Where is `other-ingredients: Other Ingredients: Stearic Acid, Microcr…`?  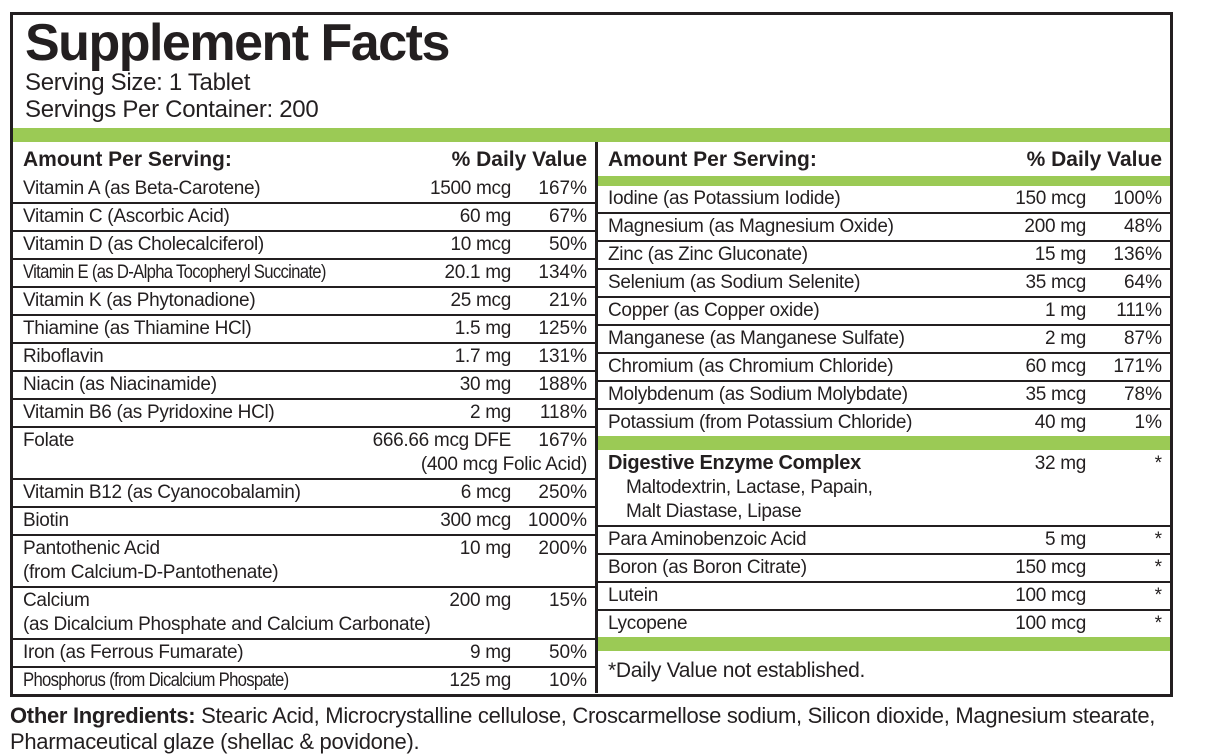 other-ingredients: Other Ingredients: Stearic Acid, Microcr… is located at coordinates (607, 729).